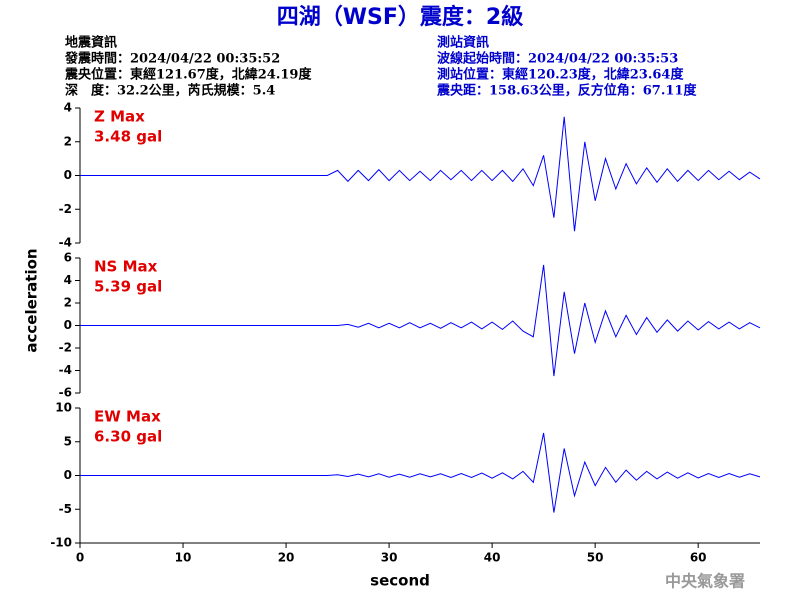 Image resolution: width=800 pixels, height=600 pixels. What do you see at coordinates (170, 91) in the screenshot?
I see `info-line: 深 度：32.2公里，芮氏規模：5.4` at bounding box center [170, 91].